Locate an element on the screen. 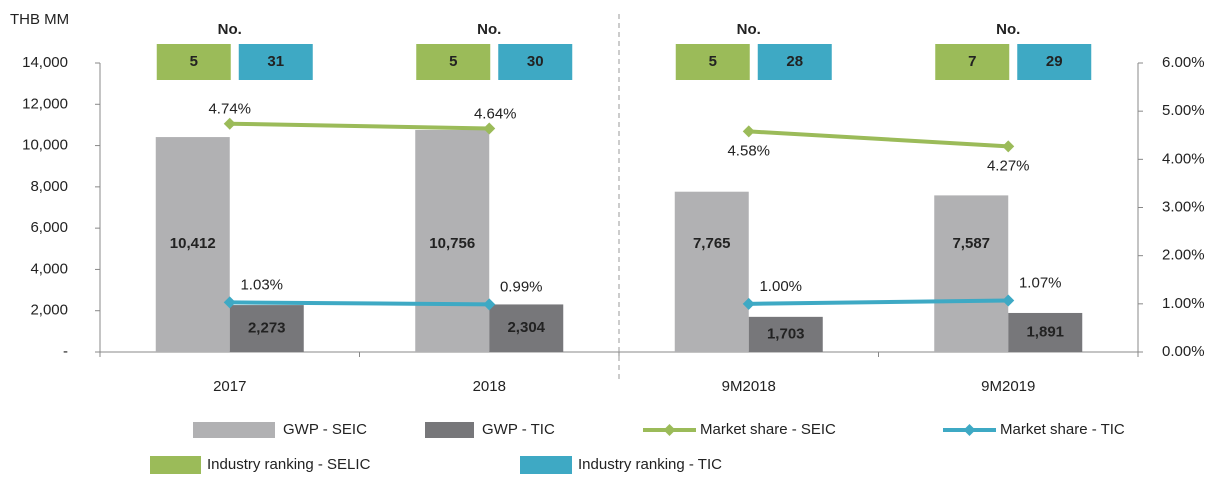 This screenshot has height=477, width=1224. y2-tick-label: 0.00% is located at coordinates (1183, 351).